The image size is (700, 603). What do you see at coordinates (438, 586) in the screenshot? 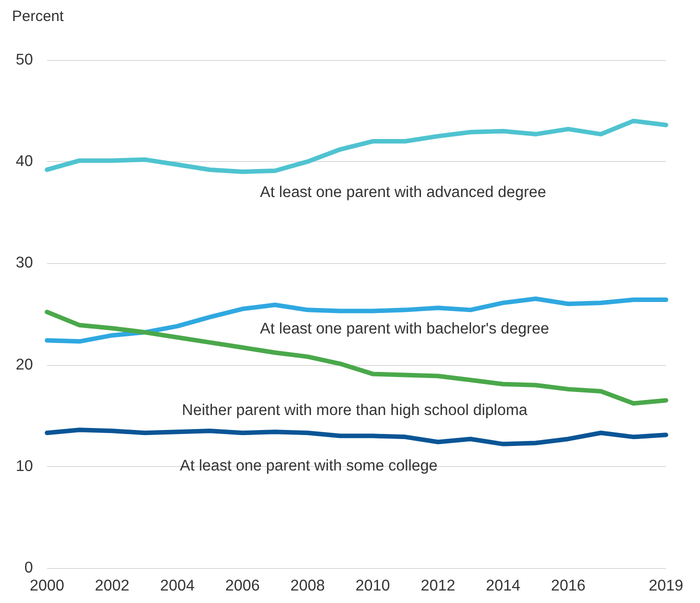
I see `x-tick-label: 2012` at bounding box center [438, 586].